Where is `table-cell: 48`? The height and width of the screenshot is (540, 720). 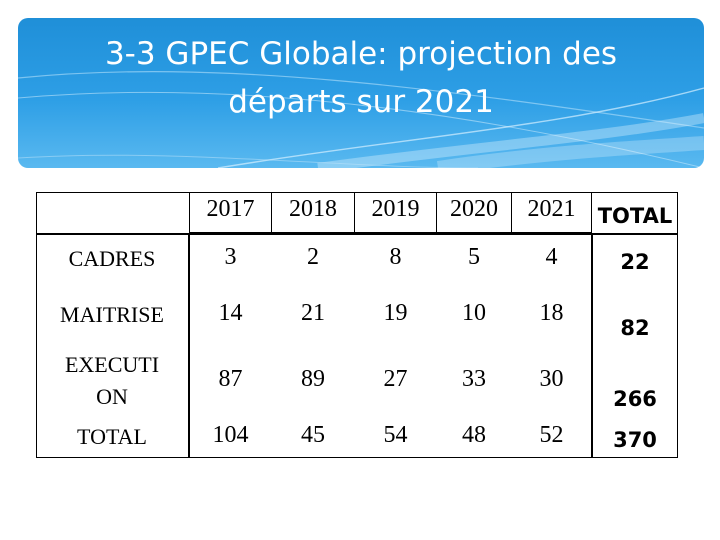
table-cell: 48 is located at coordinates (474, 435).